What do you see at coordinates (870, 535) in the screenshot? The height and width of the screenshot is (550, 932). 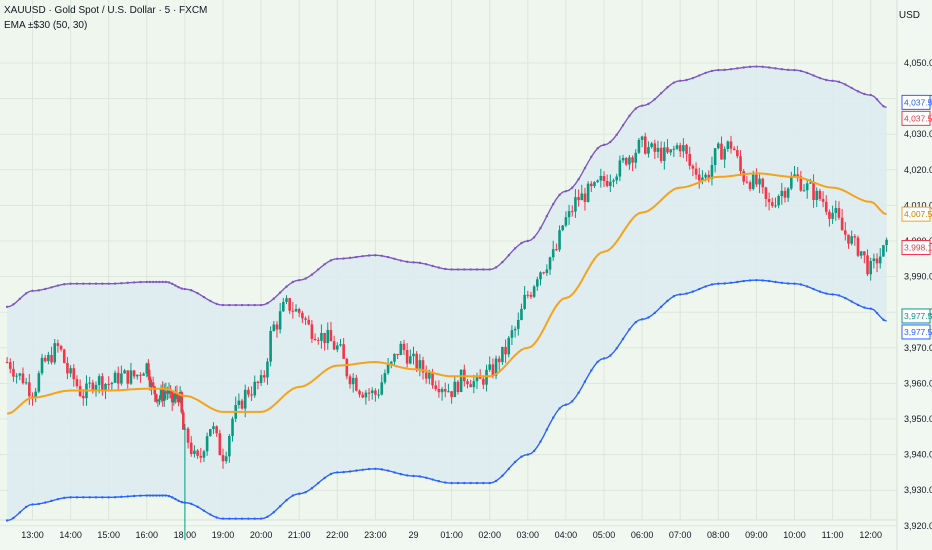 I see `x-tick-label: 12:00` at bounding box center [870, 535].